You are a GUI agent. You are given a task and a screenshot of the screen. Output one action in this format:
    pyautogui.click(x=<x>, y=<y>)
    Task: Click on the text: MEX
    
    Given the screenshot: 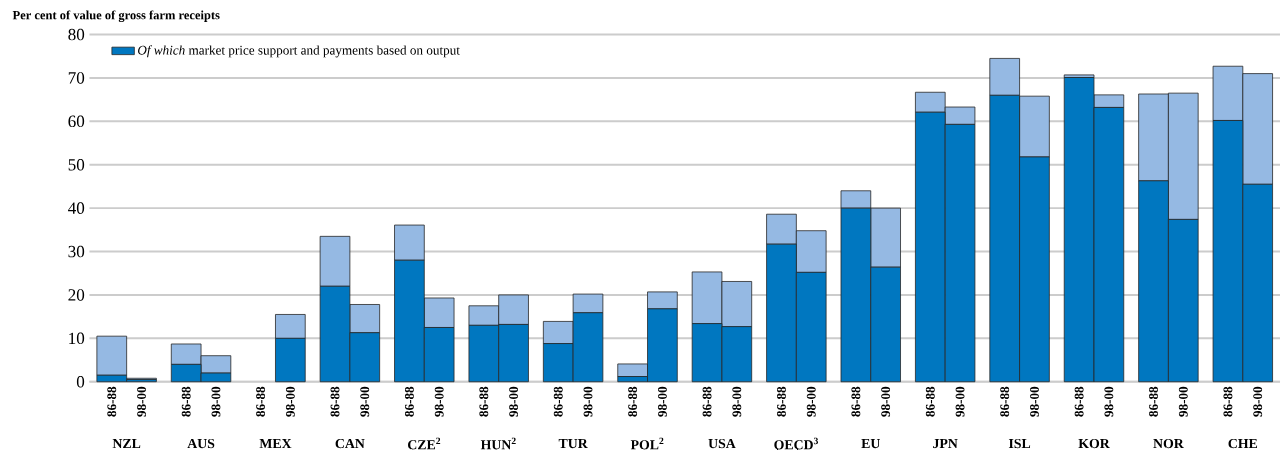 What is the action you would take?
    pyautogui.click(x=275, y=444)
    